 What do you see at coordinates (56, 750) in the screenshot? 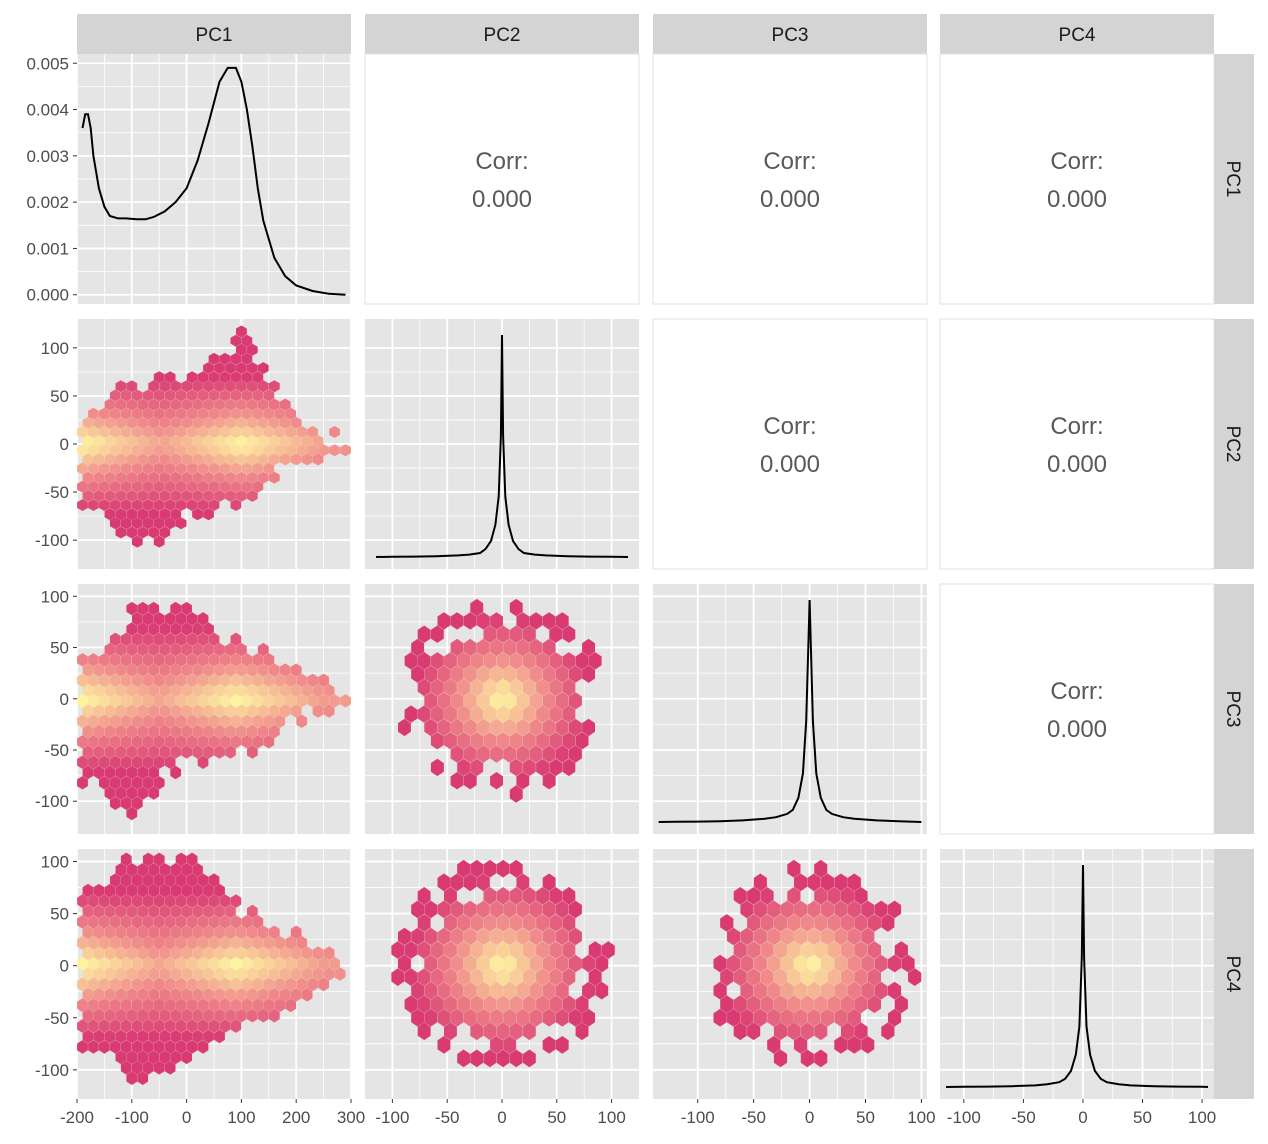
I see `y-tick-label: -50` at bounding box center [56, 750].